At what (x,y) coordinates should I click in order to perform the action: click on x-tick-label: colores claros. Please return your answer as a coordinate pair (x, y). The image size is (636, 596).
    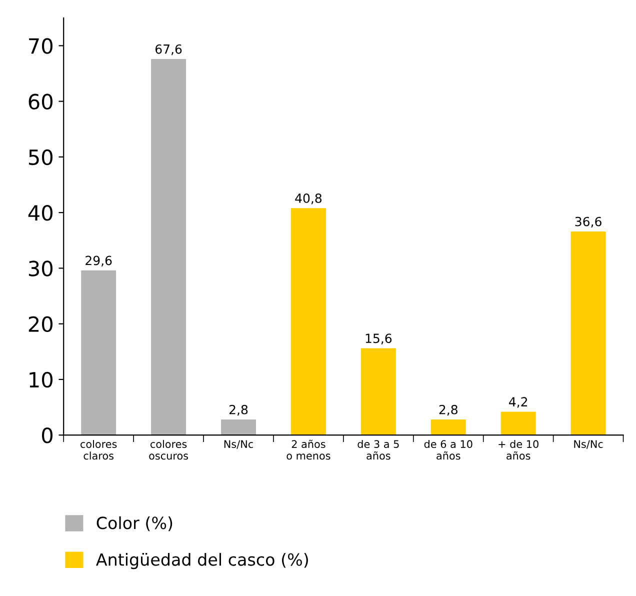
    Looking at the image, I should click on (98, 450).